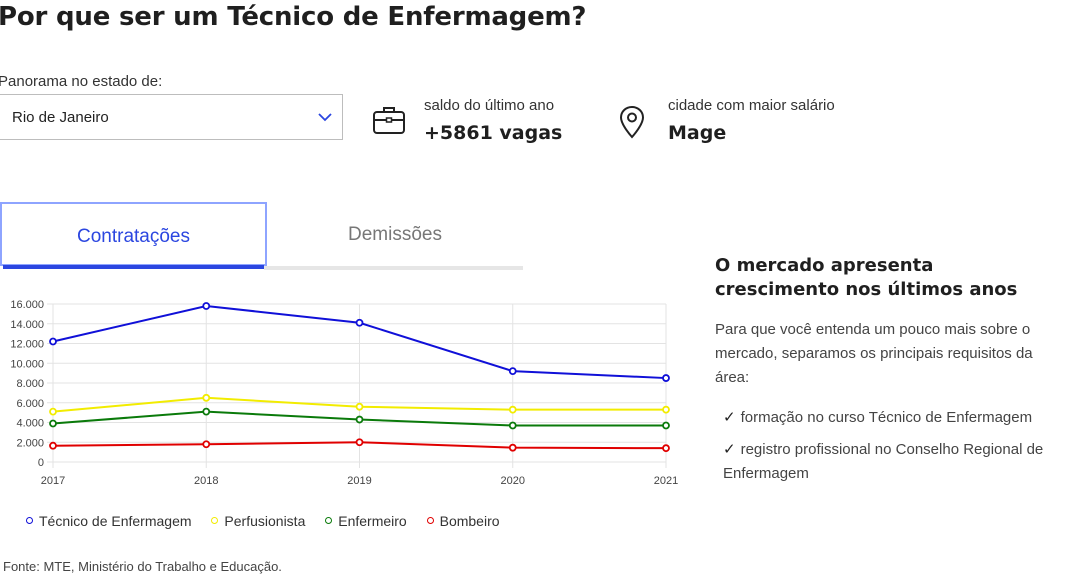 The image size is (1067, 582). What do you see at coordinates (115, 521) in the screenshot?
I see `legend-label: Técnico de Enfermagem` at bounding box center [115, 521].